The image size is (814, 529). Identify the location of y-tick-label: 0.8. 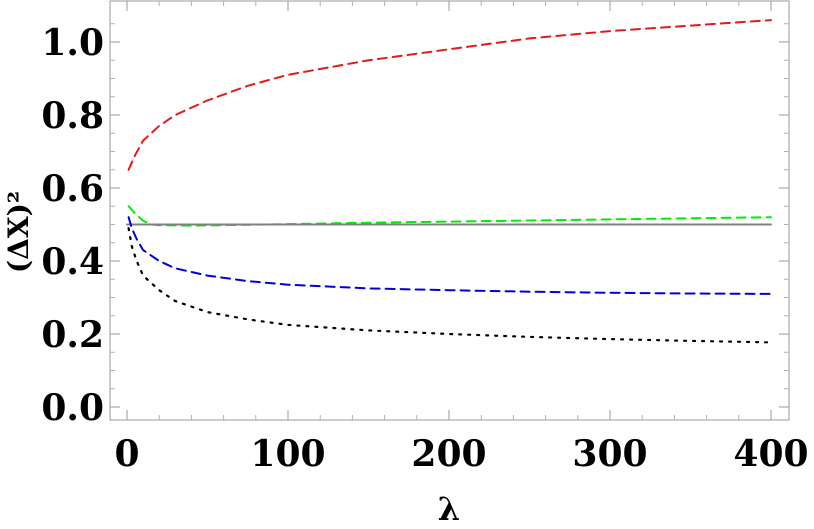
(72, 116).